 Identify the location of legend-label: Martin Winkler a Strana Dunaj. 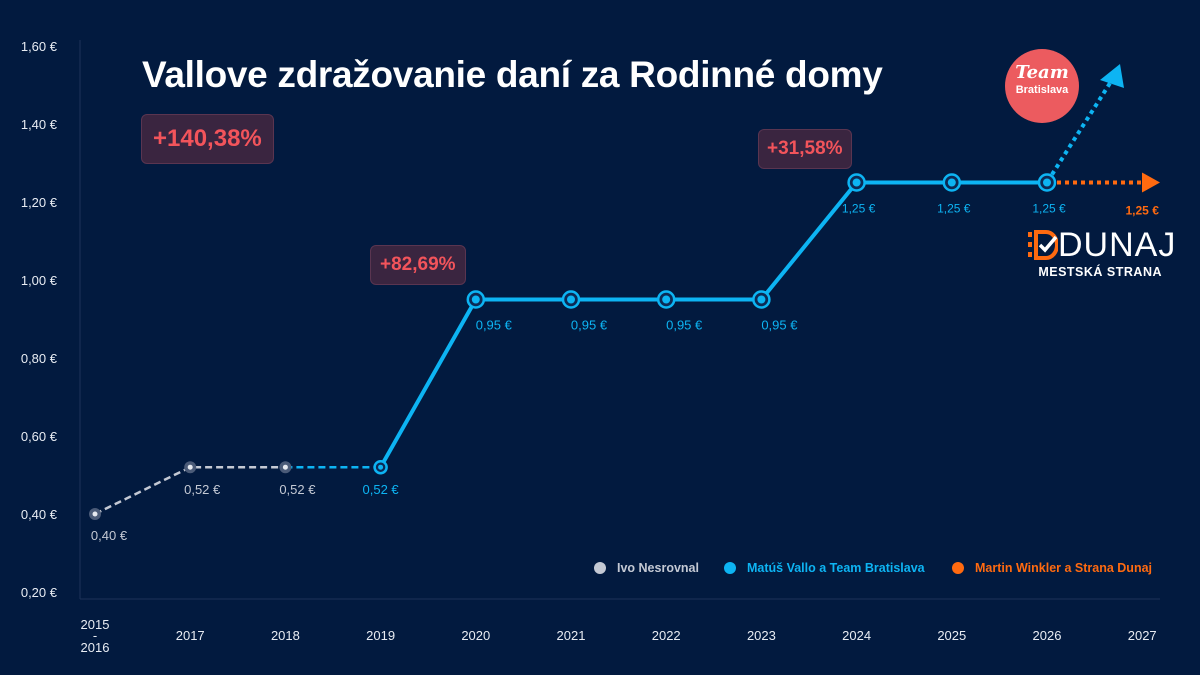
(1063, 568).